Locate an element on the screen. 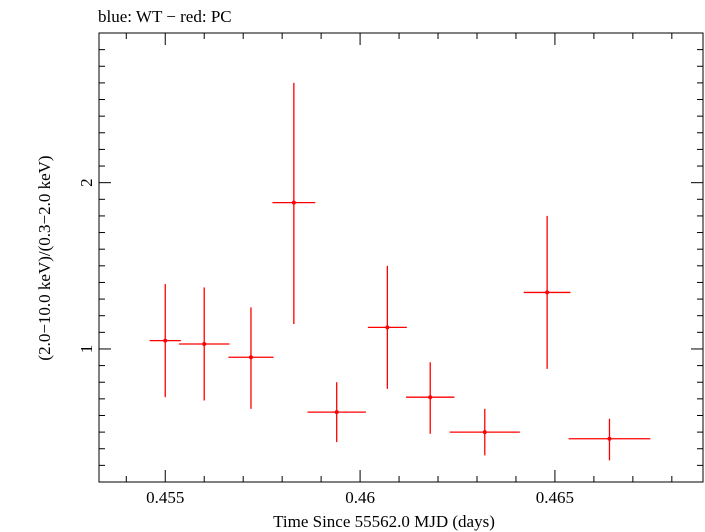  y-axis-label: (2.0−10.0 keV)/(0.3−2.0 keV) is located at coordinates (44, 257).